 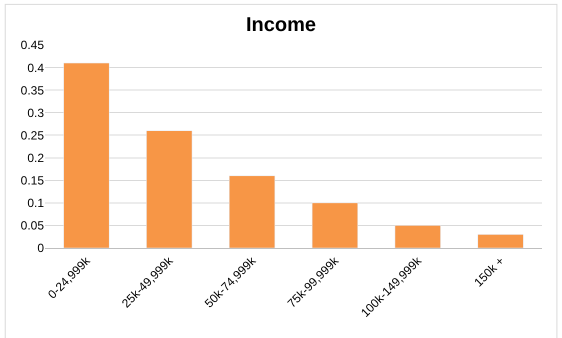 What do you see at coordinates (281, 25) in the screenshot?
I see `chart-title: Income` at bounding box center [281, 25].